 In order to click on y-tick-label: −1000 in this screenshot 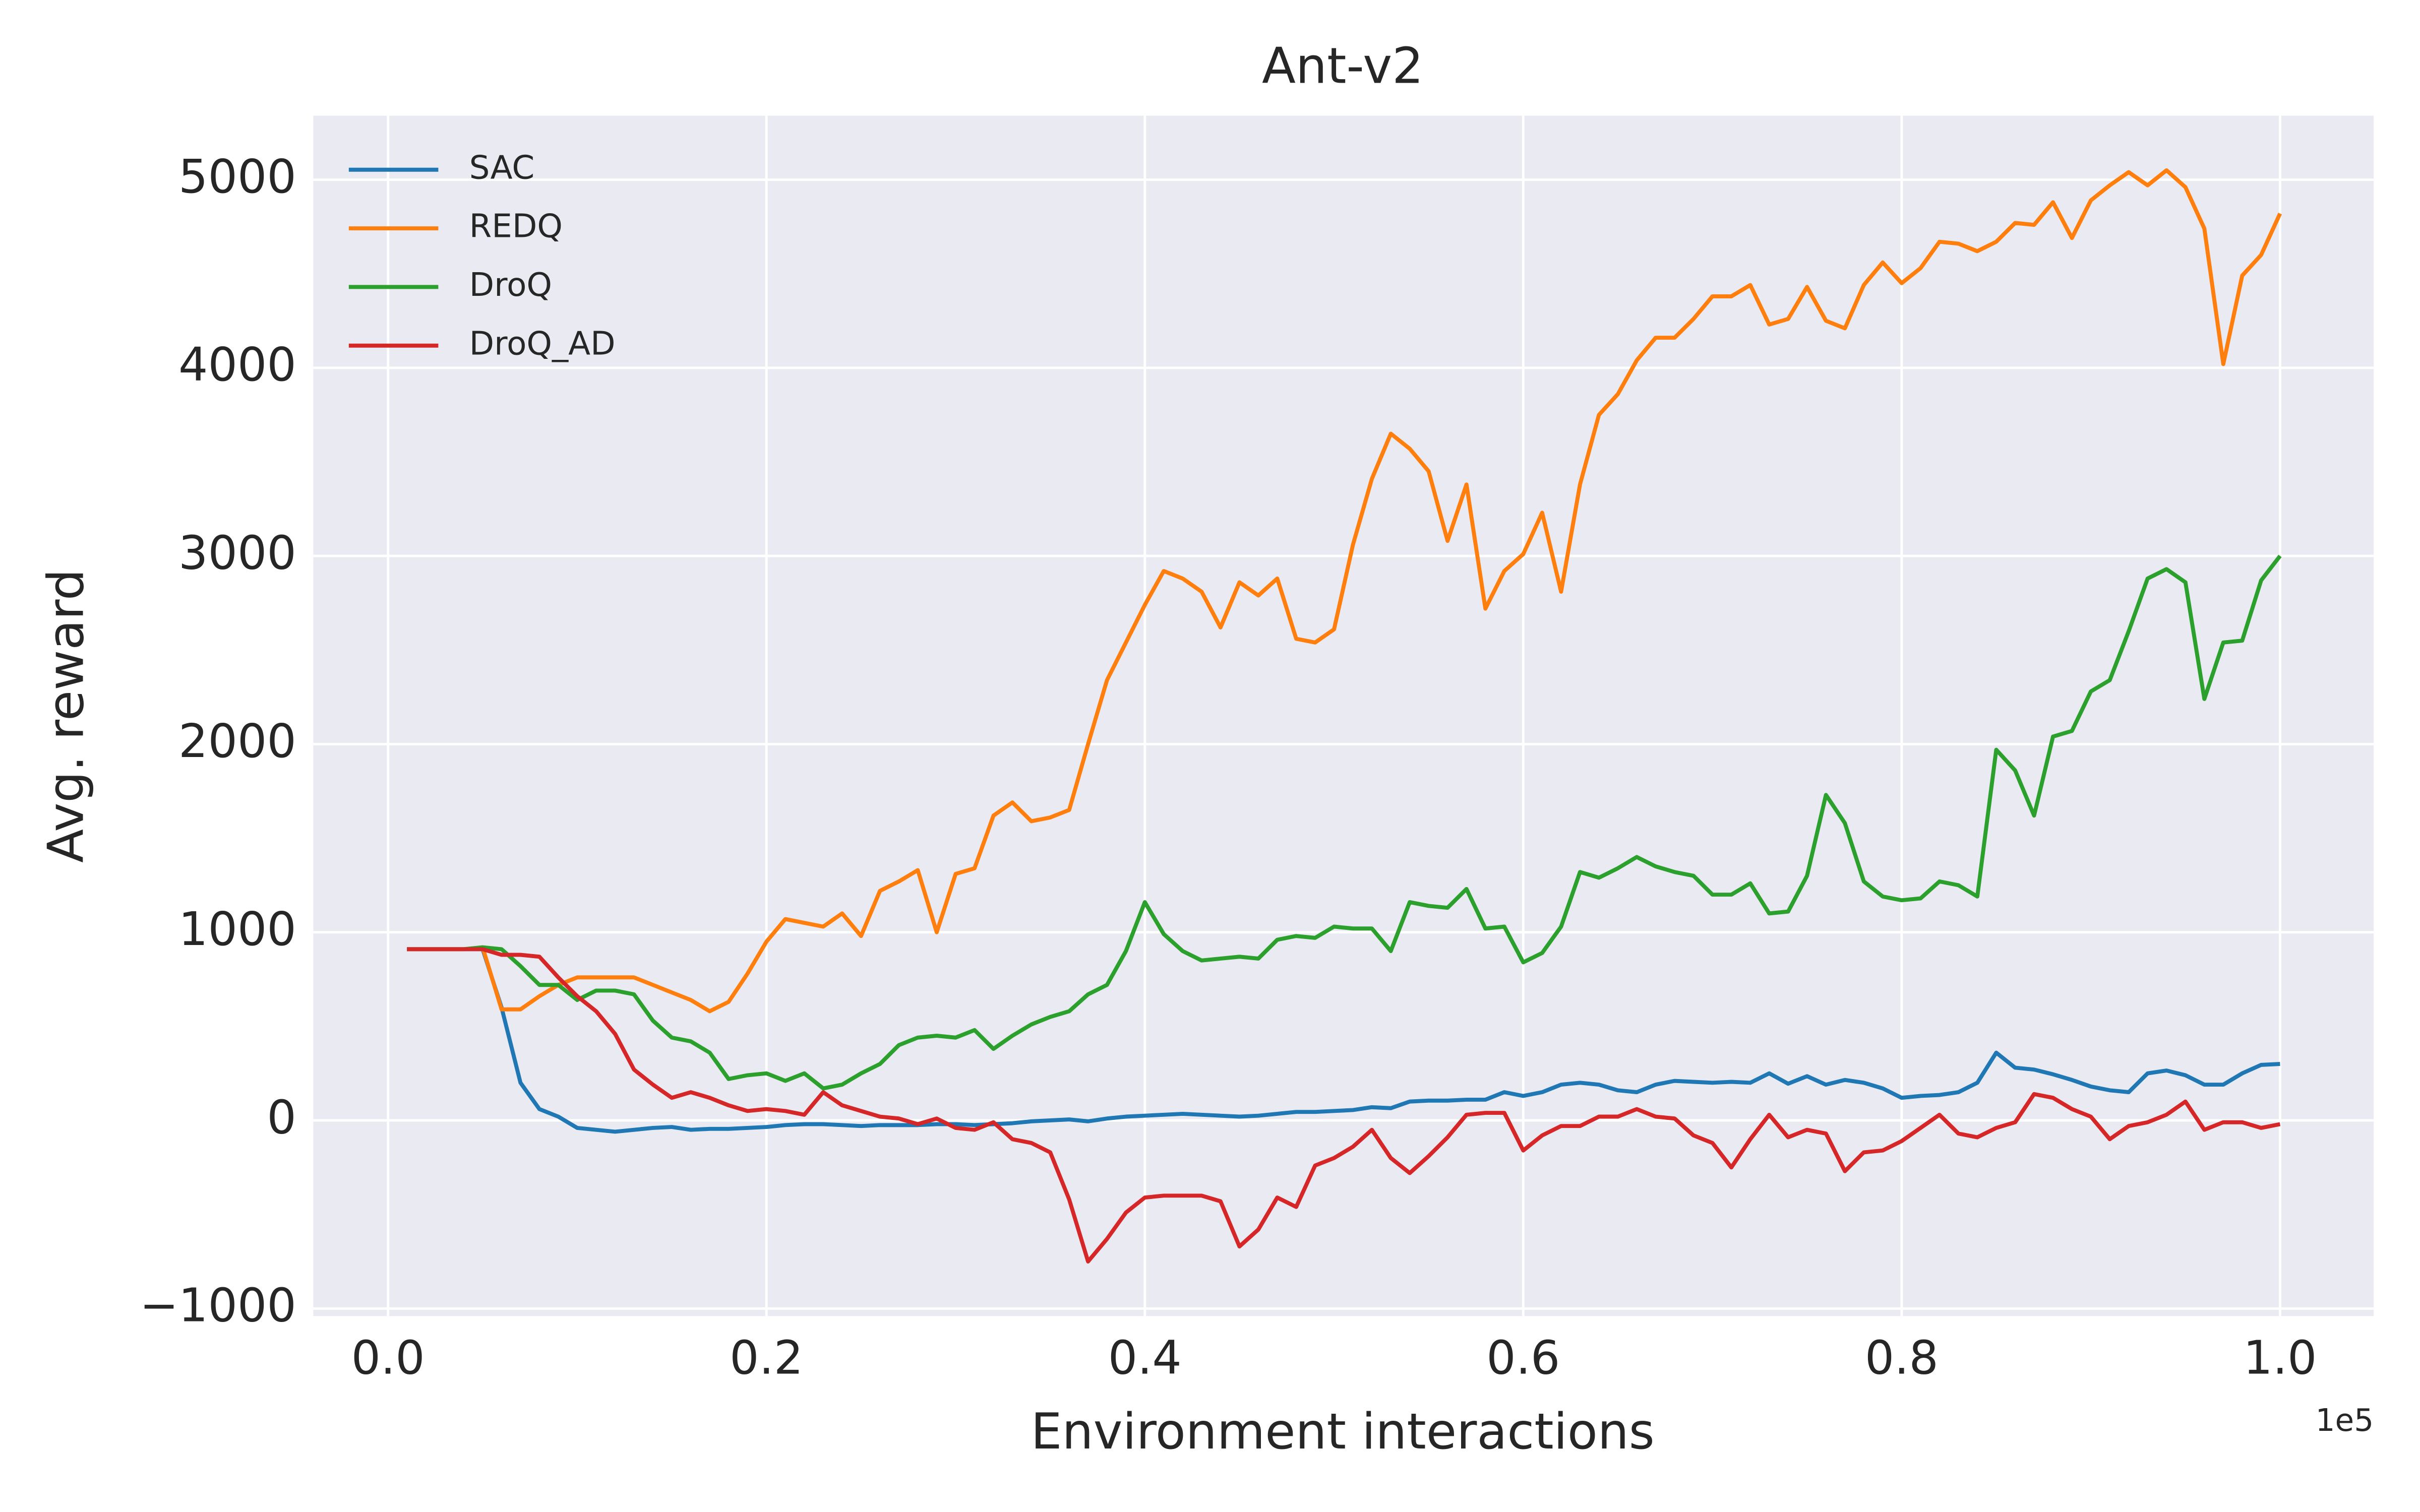, I will do `click(218, 1306)`.